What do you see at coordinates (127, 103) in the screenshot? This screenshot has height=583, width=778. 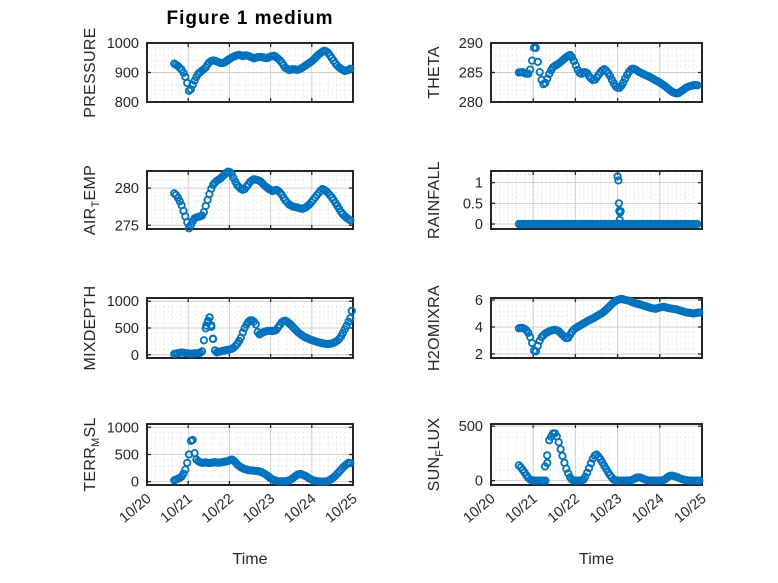 I see `ytick-label: 800` at bounding box center [127, 103].